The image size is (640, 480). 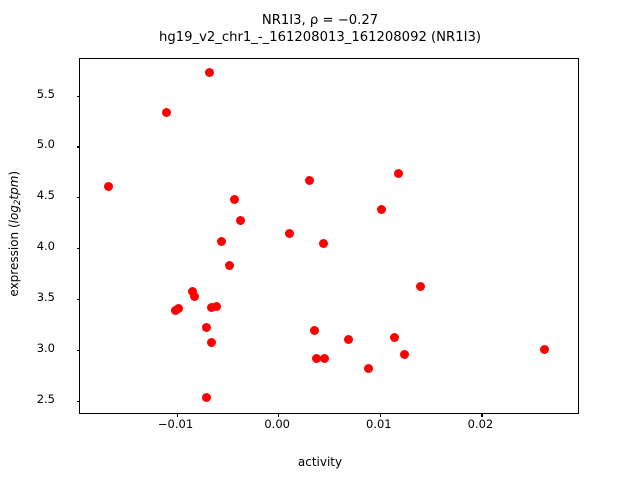 I want to click on y-tick-label: 5.0, so click(x=45, y=144).